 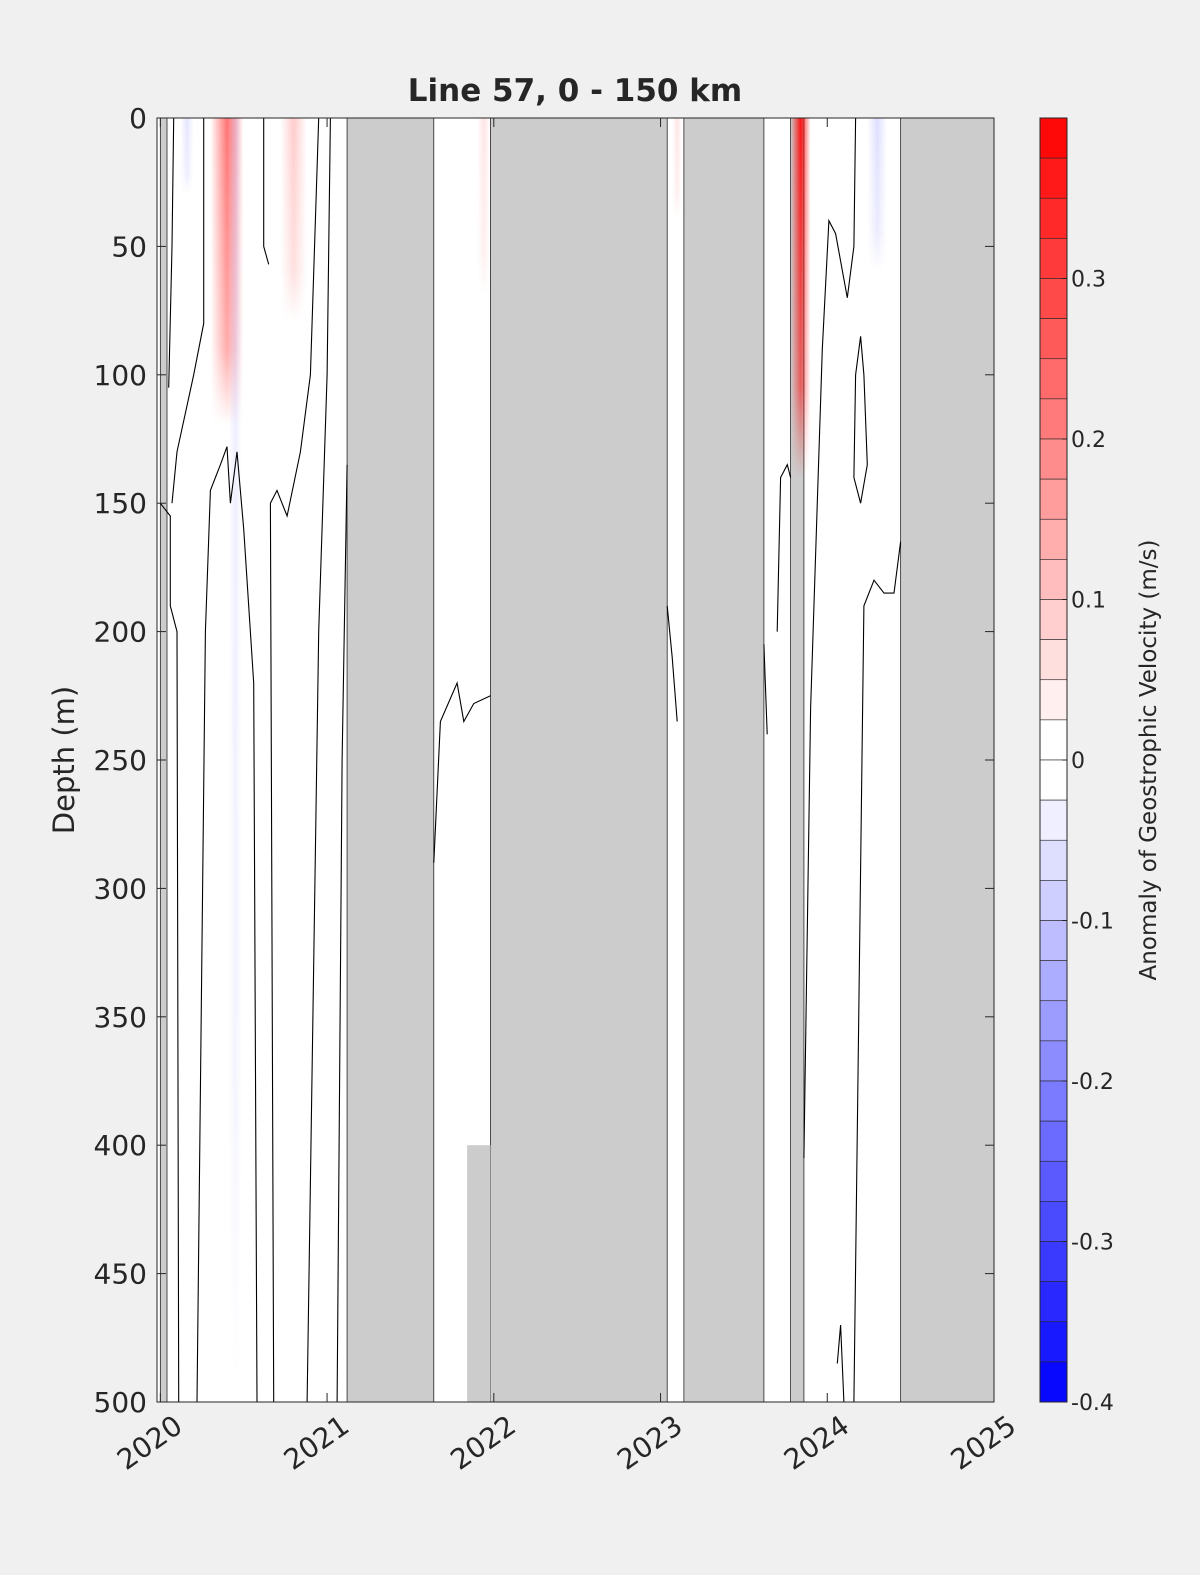 What do you see at coordinates (1078, 761) in the screenshot?
I see `colorbar-tick-label: 0` at bounding box center [1078, 761].